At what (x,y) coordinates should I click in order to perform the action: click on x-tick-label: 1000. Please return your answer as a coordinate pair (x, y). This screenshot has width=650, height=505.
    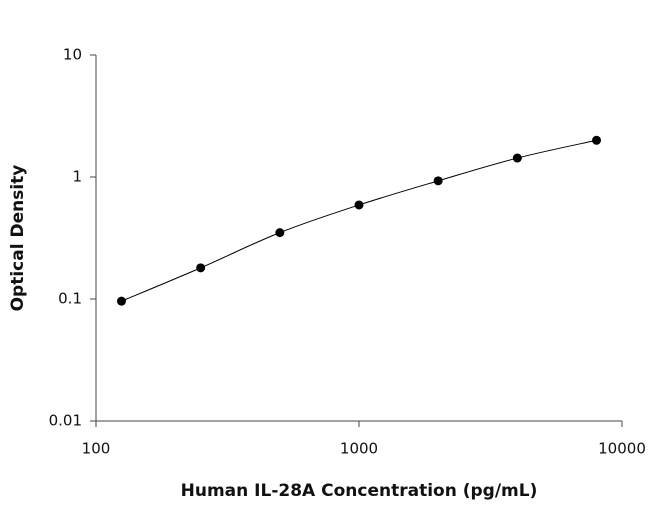
    Looking at the image, I should click on (359, 449).